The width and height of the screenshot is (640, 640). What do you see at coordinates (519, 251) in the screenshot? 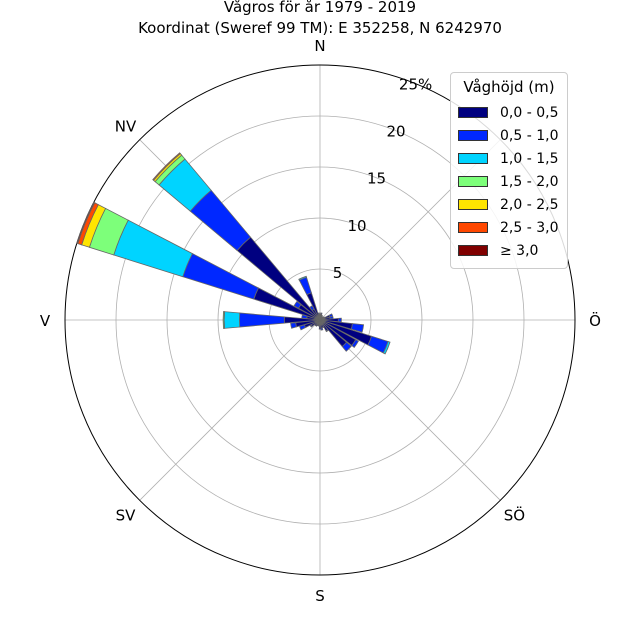
I see `legend-label: ≥ 3,0` at bounding box center [519, 251].